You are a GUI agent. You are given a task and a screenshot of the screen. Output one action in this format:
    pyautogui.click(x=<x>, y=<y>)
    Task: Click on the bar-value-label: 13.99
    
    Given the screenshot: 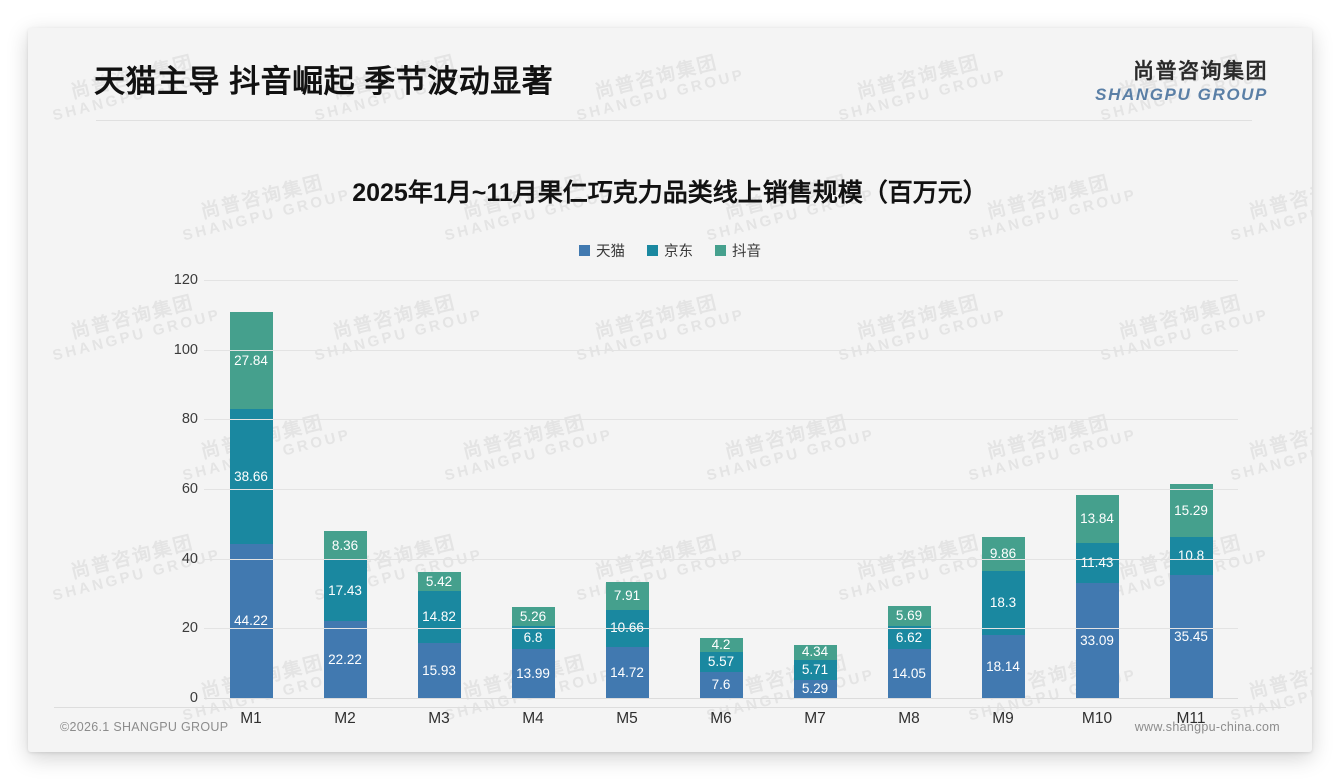 What is the action you would take?
    pyautogui.click(x=533, y=673)
    